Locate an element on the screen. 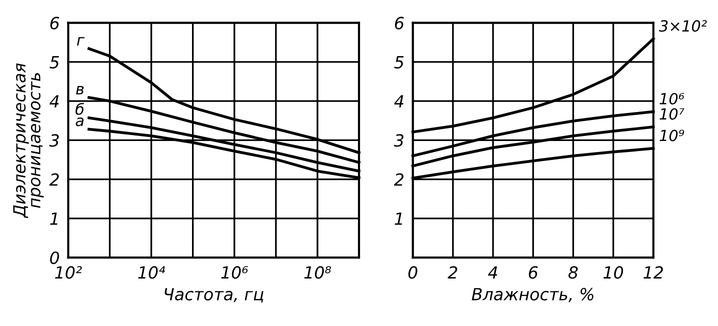 The image size is (718, 326). series-label: г is located at coordinates (81, 41).